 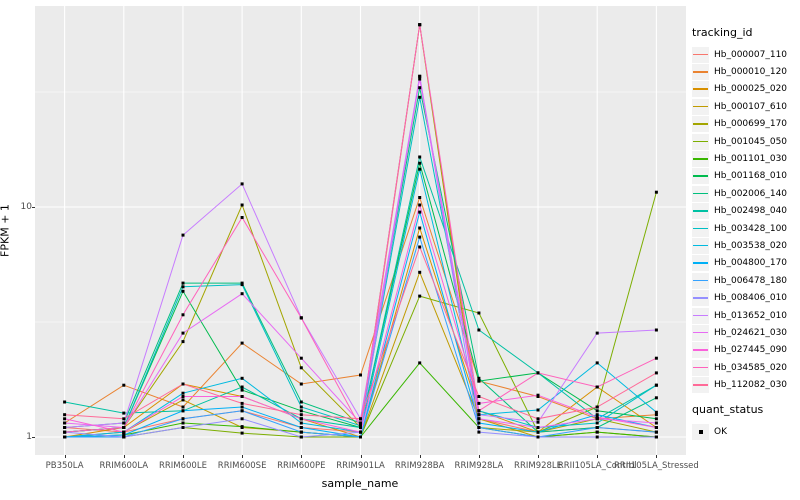 I want to click on x-tick-label-PB350LA: PB350LA, so click(x=64, y=466).